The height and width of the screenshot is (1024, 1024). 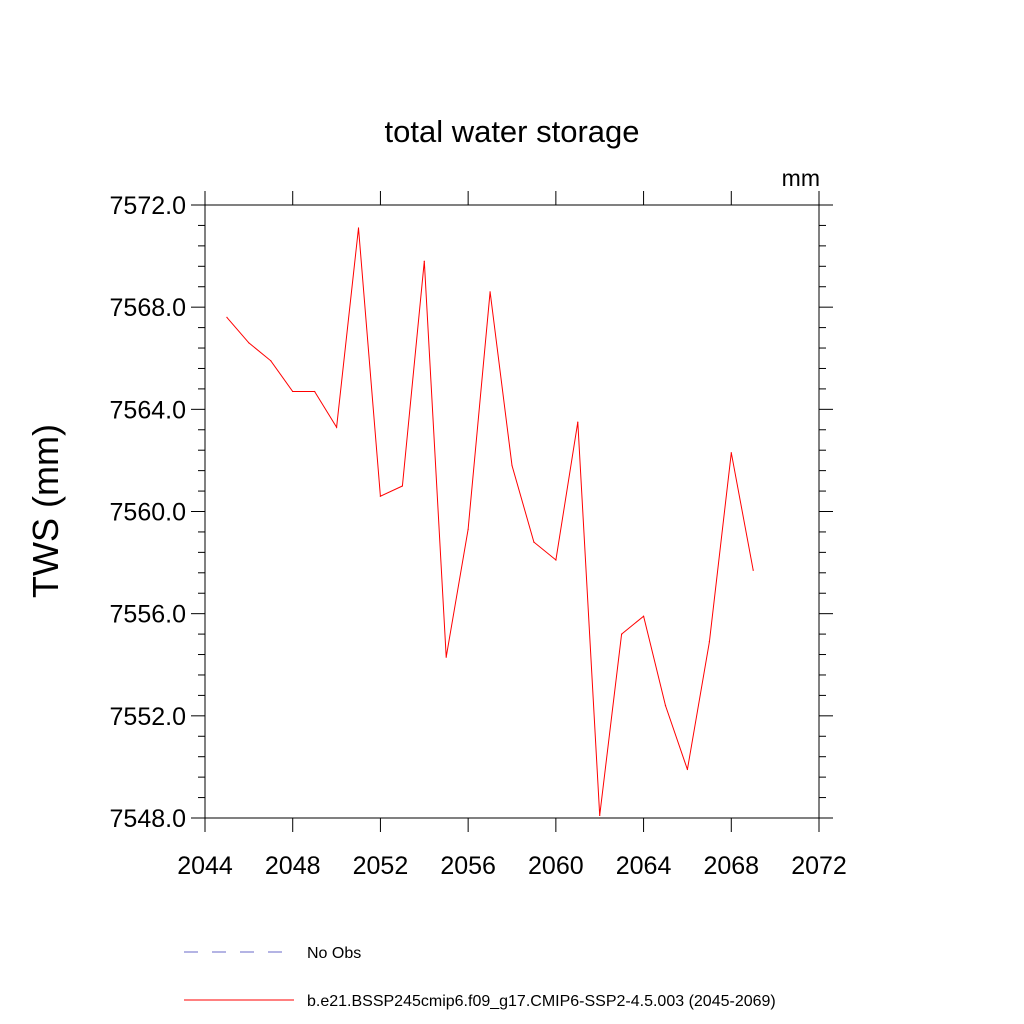 I want to click on x-tick-label: 2048, so click(x=293, y=866).